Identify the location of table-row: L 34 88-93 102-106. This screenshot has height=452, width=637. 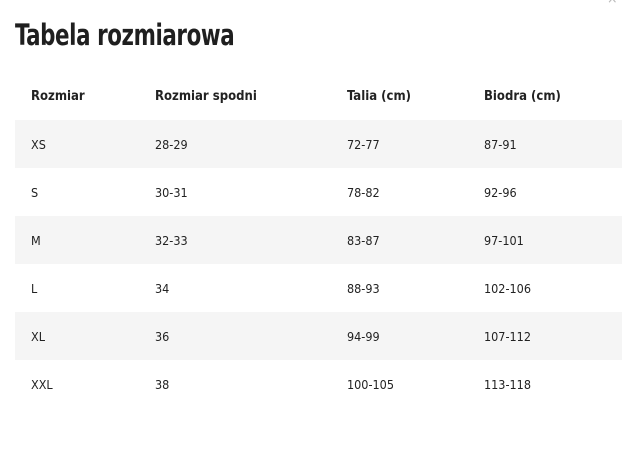
(318, 288).